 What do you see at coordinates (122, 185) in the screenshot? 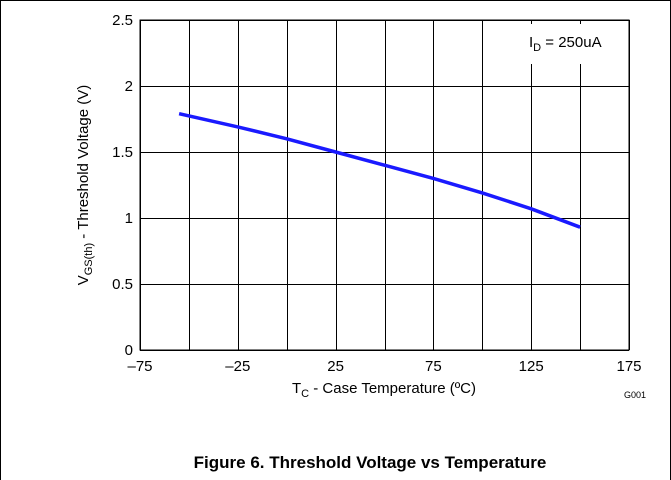
I see `y-tick-labels: 0 0.5 1 1.5 2 2.5` at bounding box center [122, 185].